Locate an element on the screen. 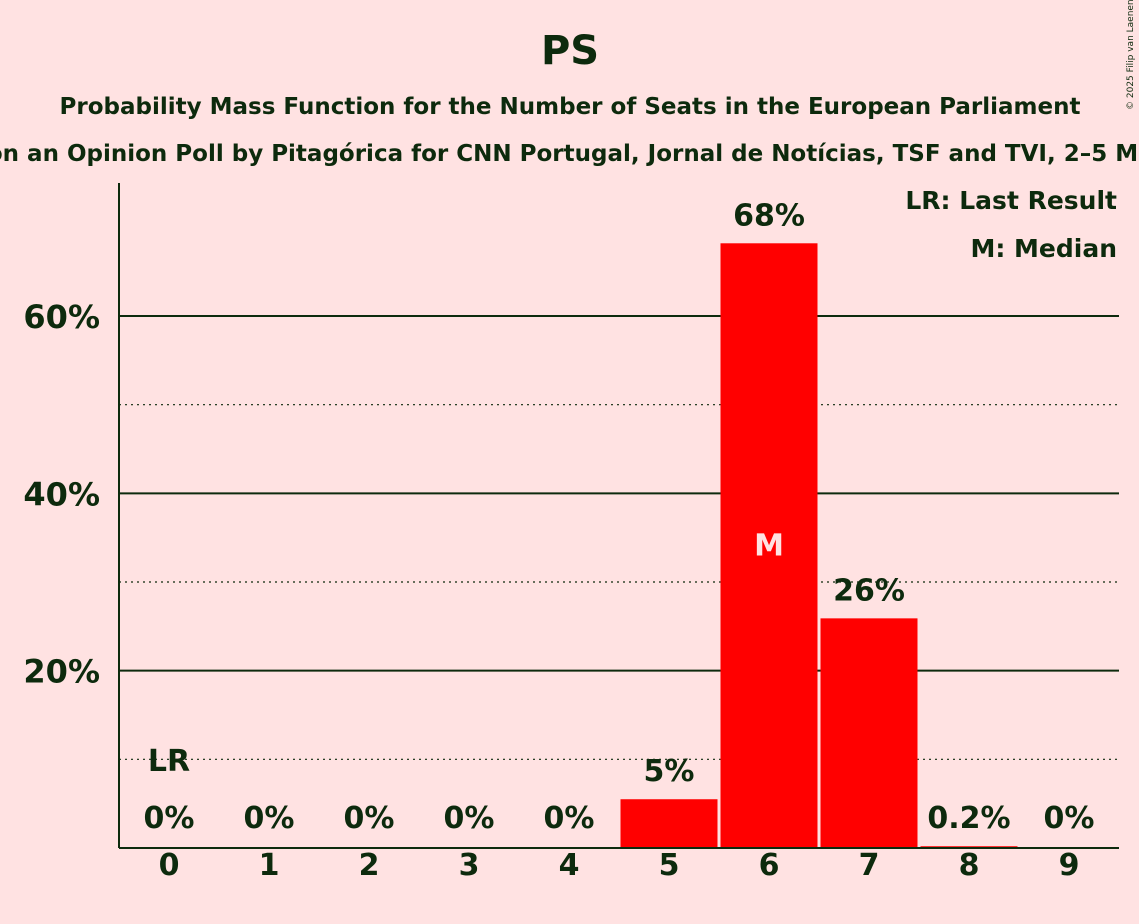  copyright-notice: © 2025 Filip van Laenen is located at coordinates (1131, 55).